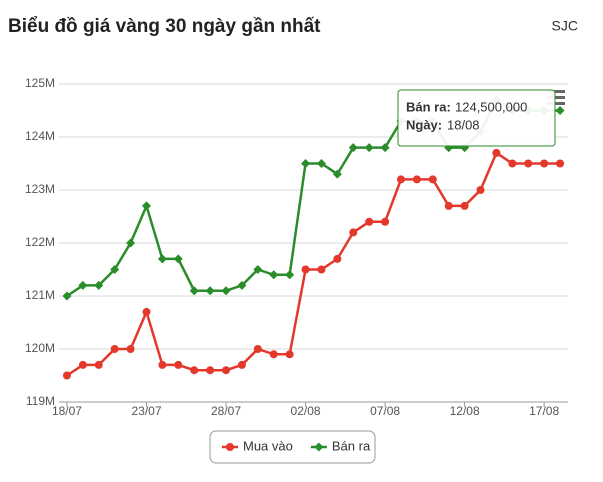  I want to click on legend-box, so click(292, 447).